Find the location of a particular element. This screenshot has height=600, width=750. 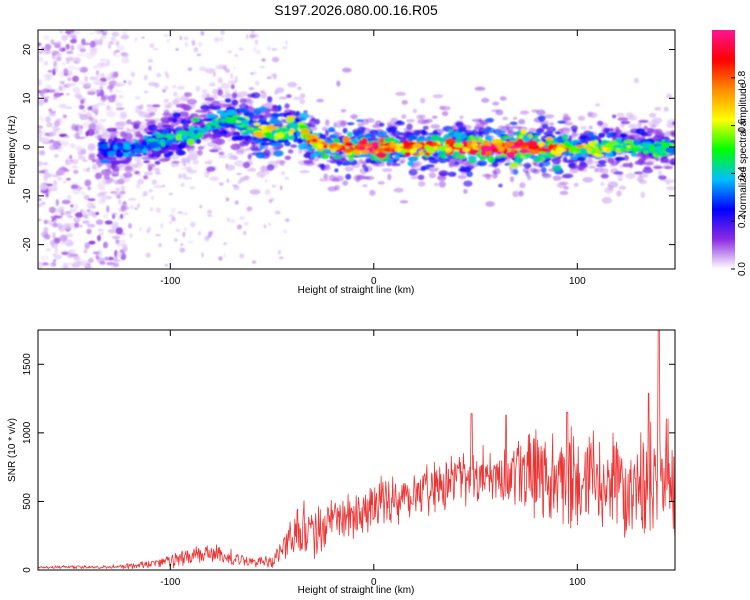

snr-x-tick-label: 100 is located at coordinates (577, 582).